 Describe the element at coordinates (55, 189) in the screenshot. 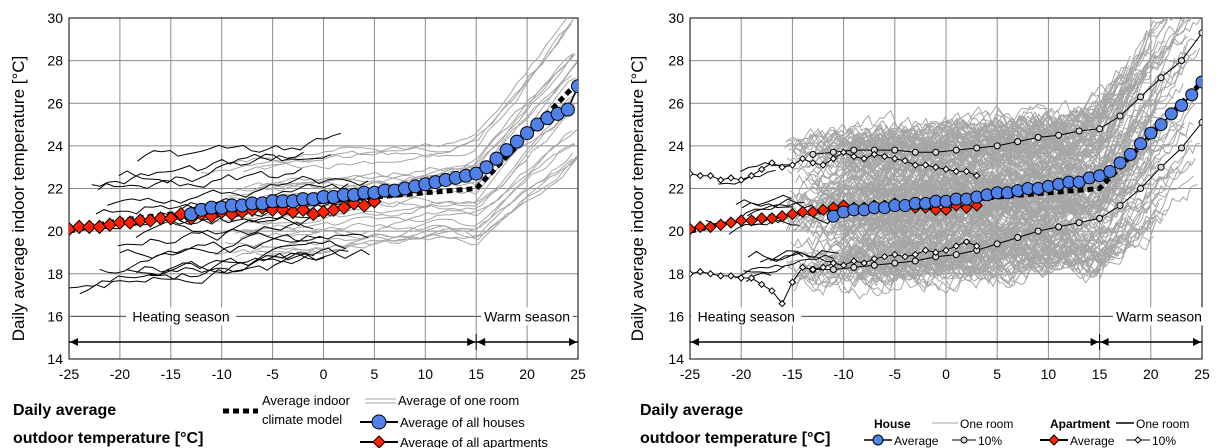

I see `y-tick-label: 22` at that location.